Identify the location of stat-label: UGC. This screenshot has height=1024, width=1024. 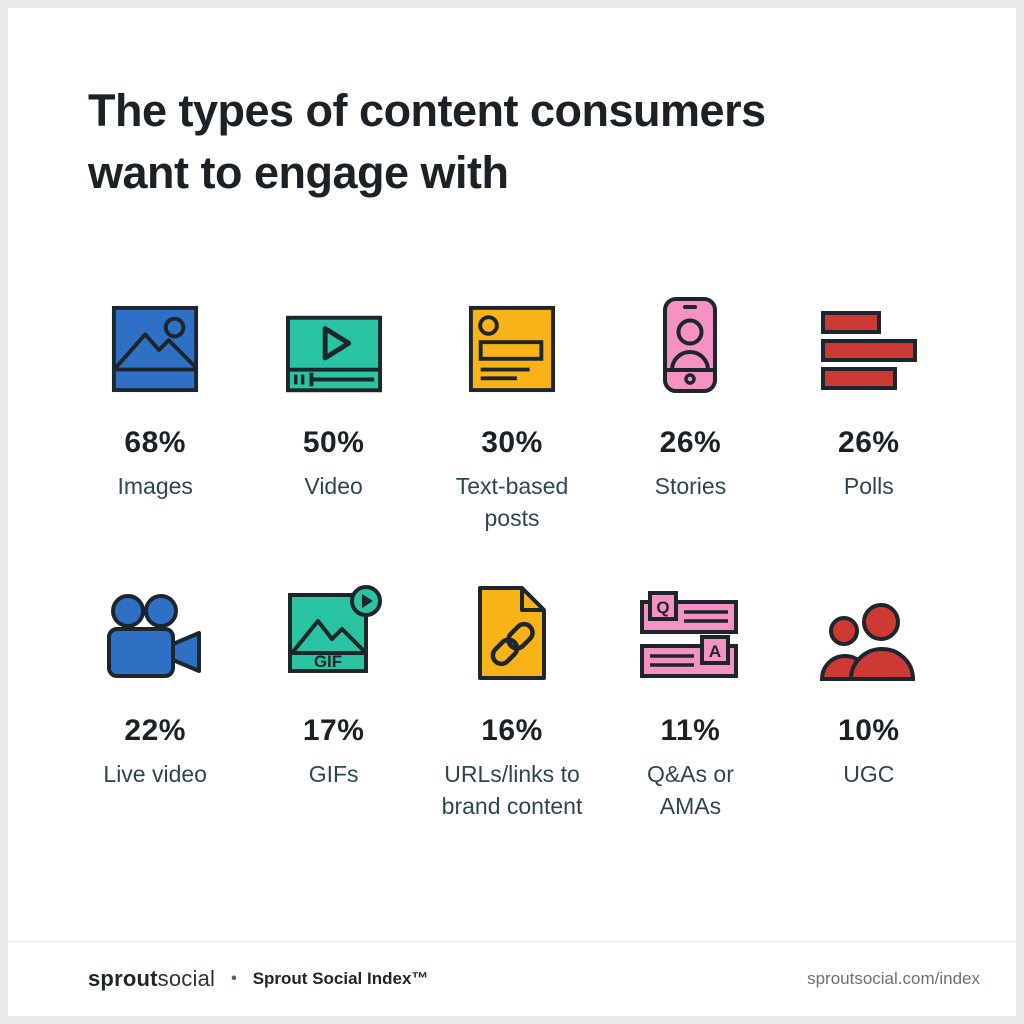
(869, 774).